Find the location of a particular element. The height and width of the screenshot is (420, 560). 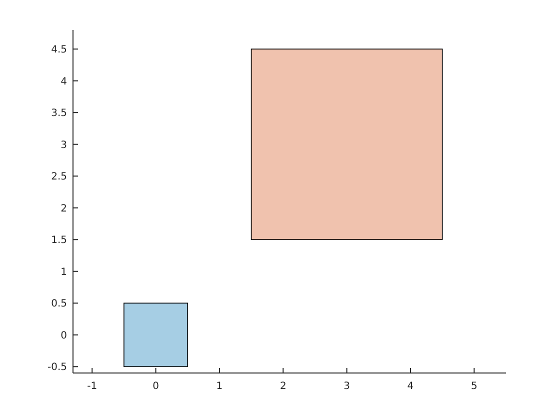

y-tick-label: 0.5 is located at coordinates (59, 304).